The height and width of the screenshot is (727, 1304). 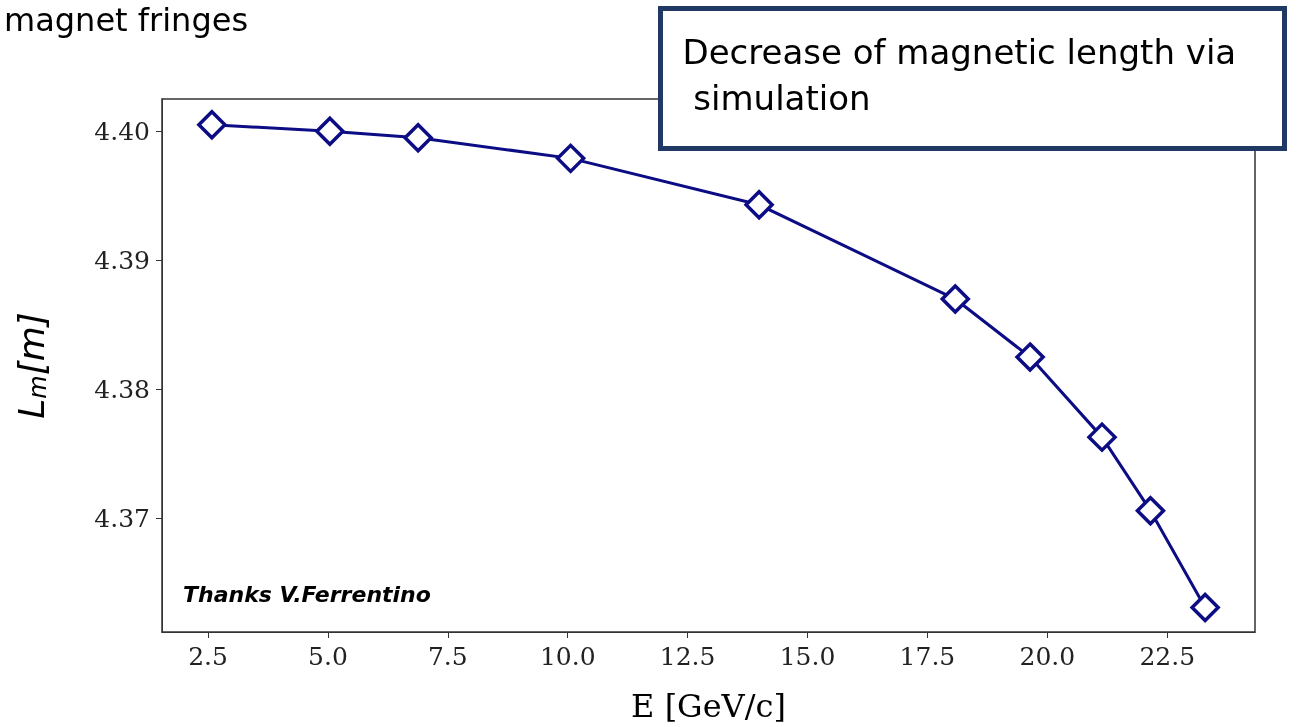 I want to click on y-tick-label: 4.39, so click(x=122, y=260).